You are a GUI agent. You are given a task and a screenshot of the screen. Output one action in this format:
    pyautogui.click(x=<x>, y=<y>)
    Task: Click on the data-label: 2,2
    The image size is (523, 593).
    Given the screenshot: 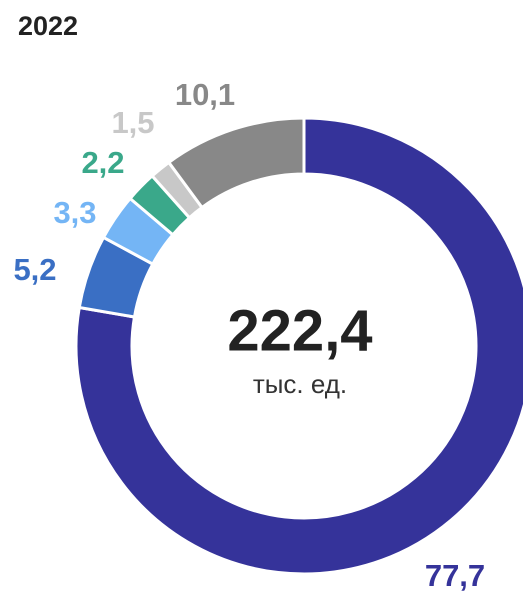 What is the action you would take?
    pyautogui.click(x=102, y=162)
    